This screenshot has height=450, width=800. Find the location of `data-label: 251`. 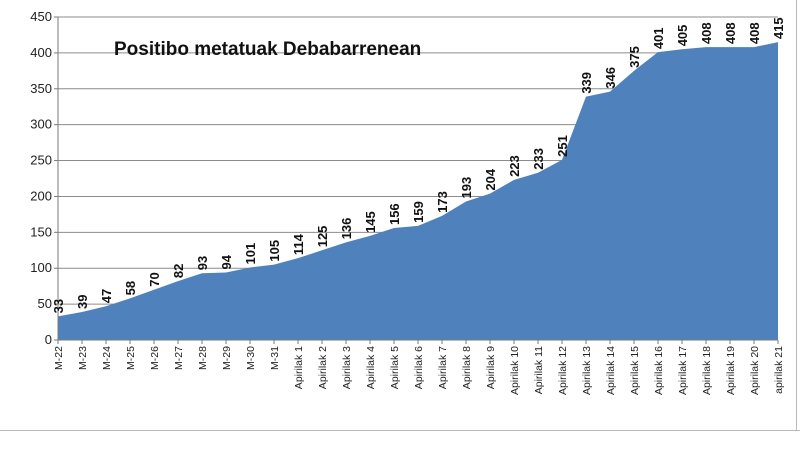

data-label: 251 is located at coordinates (562, 146).